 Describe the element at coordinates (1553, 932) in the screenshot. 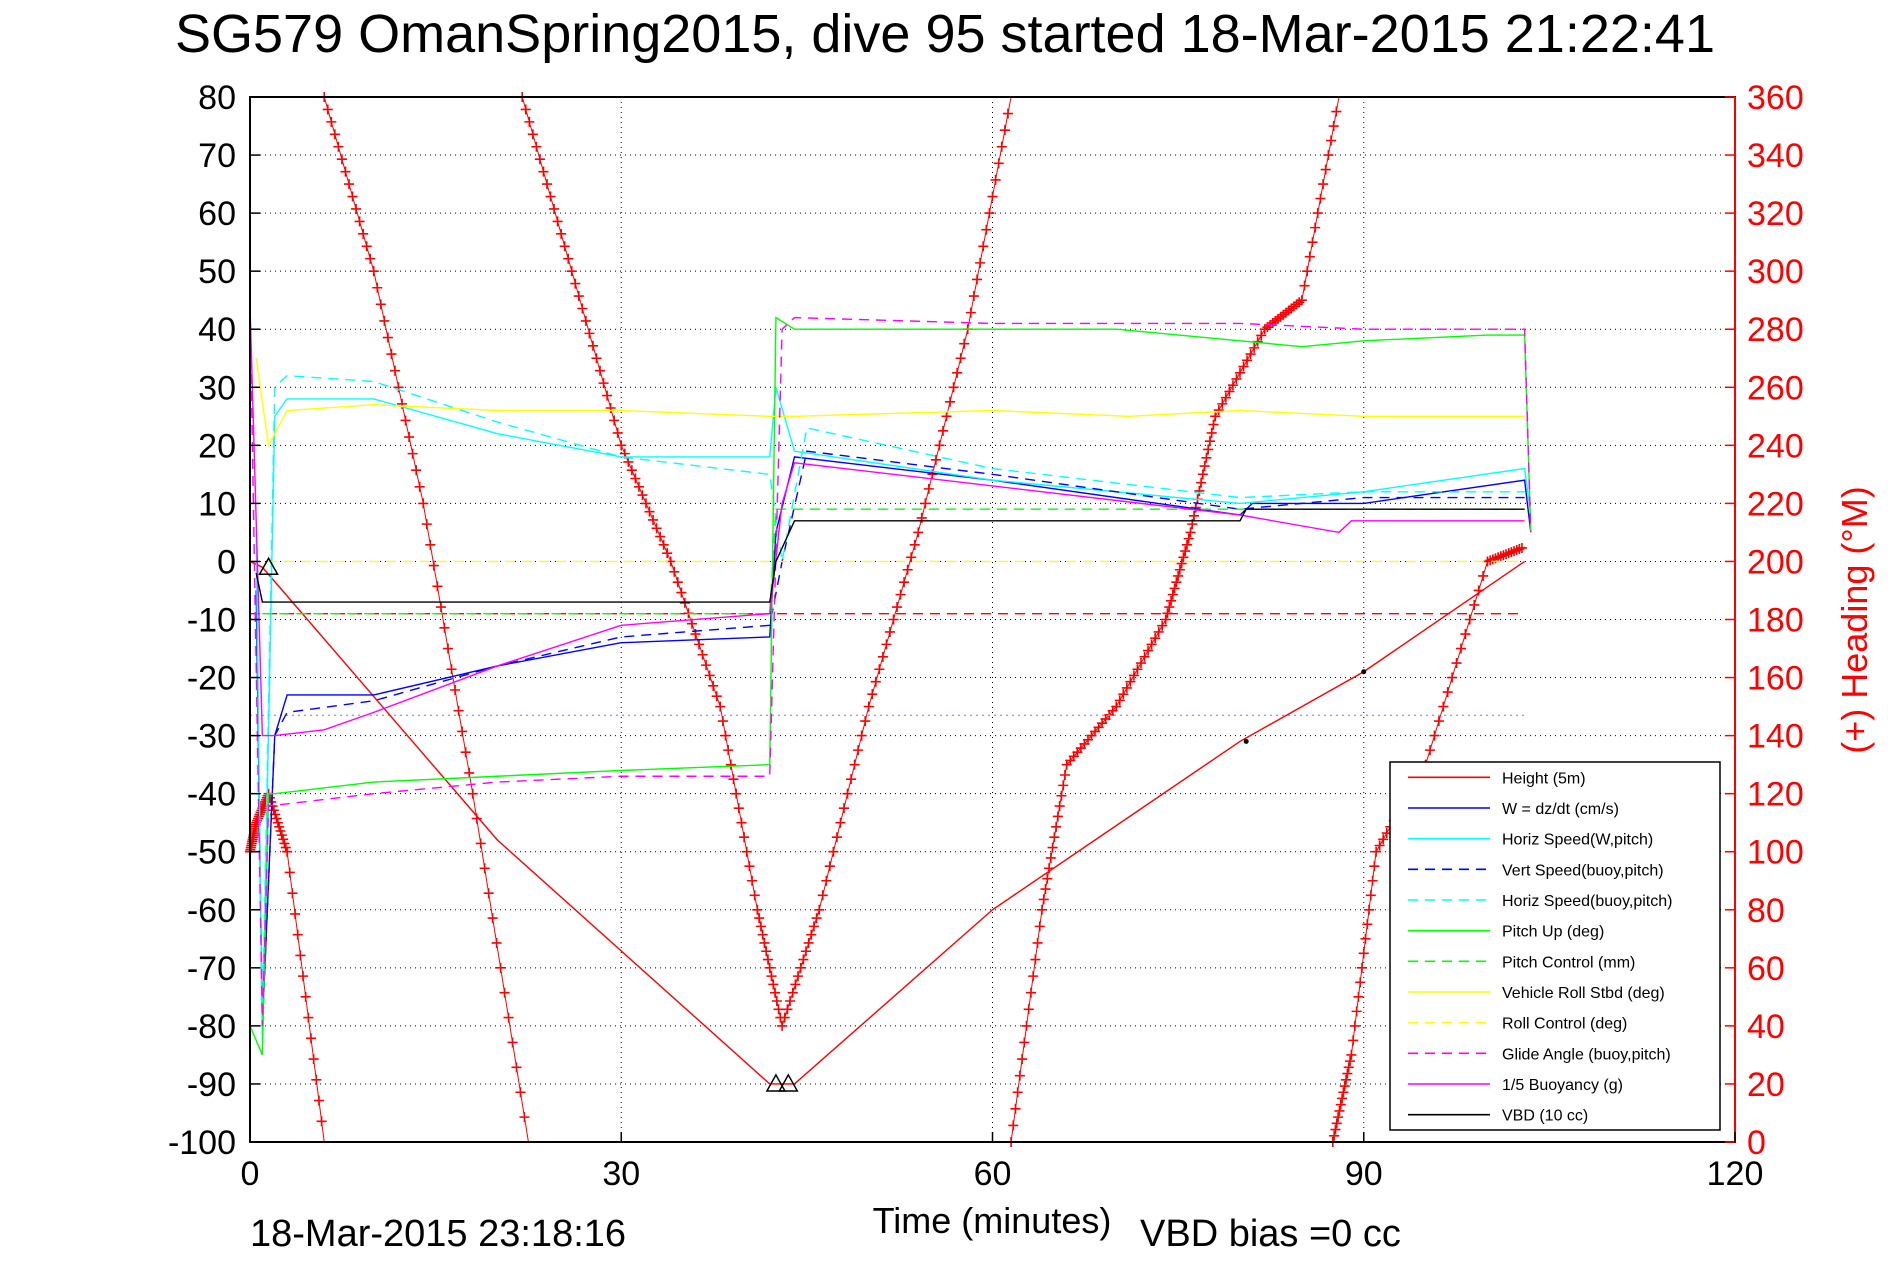

I see `legend-label-5: Pitch Up (deg)` at that location.